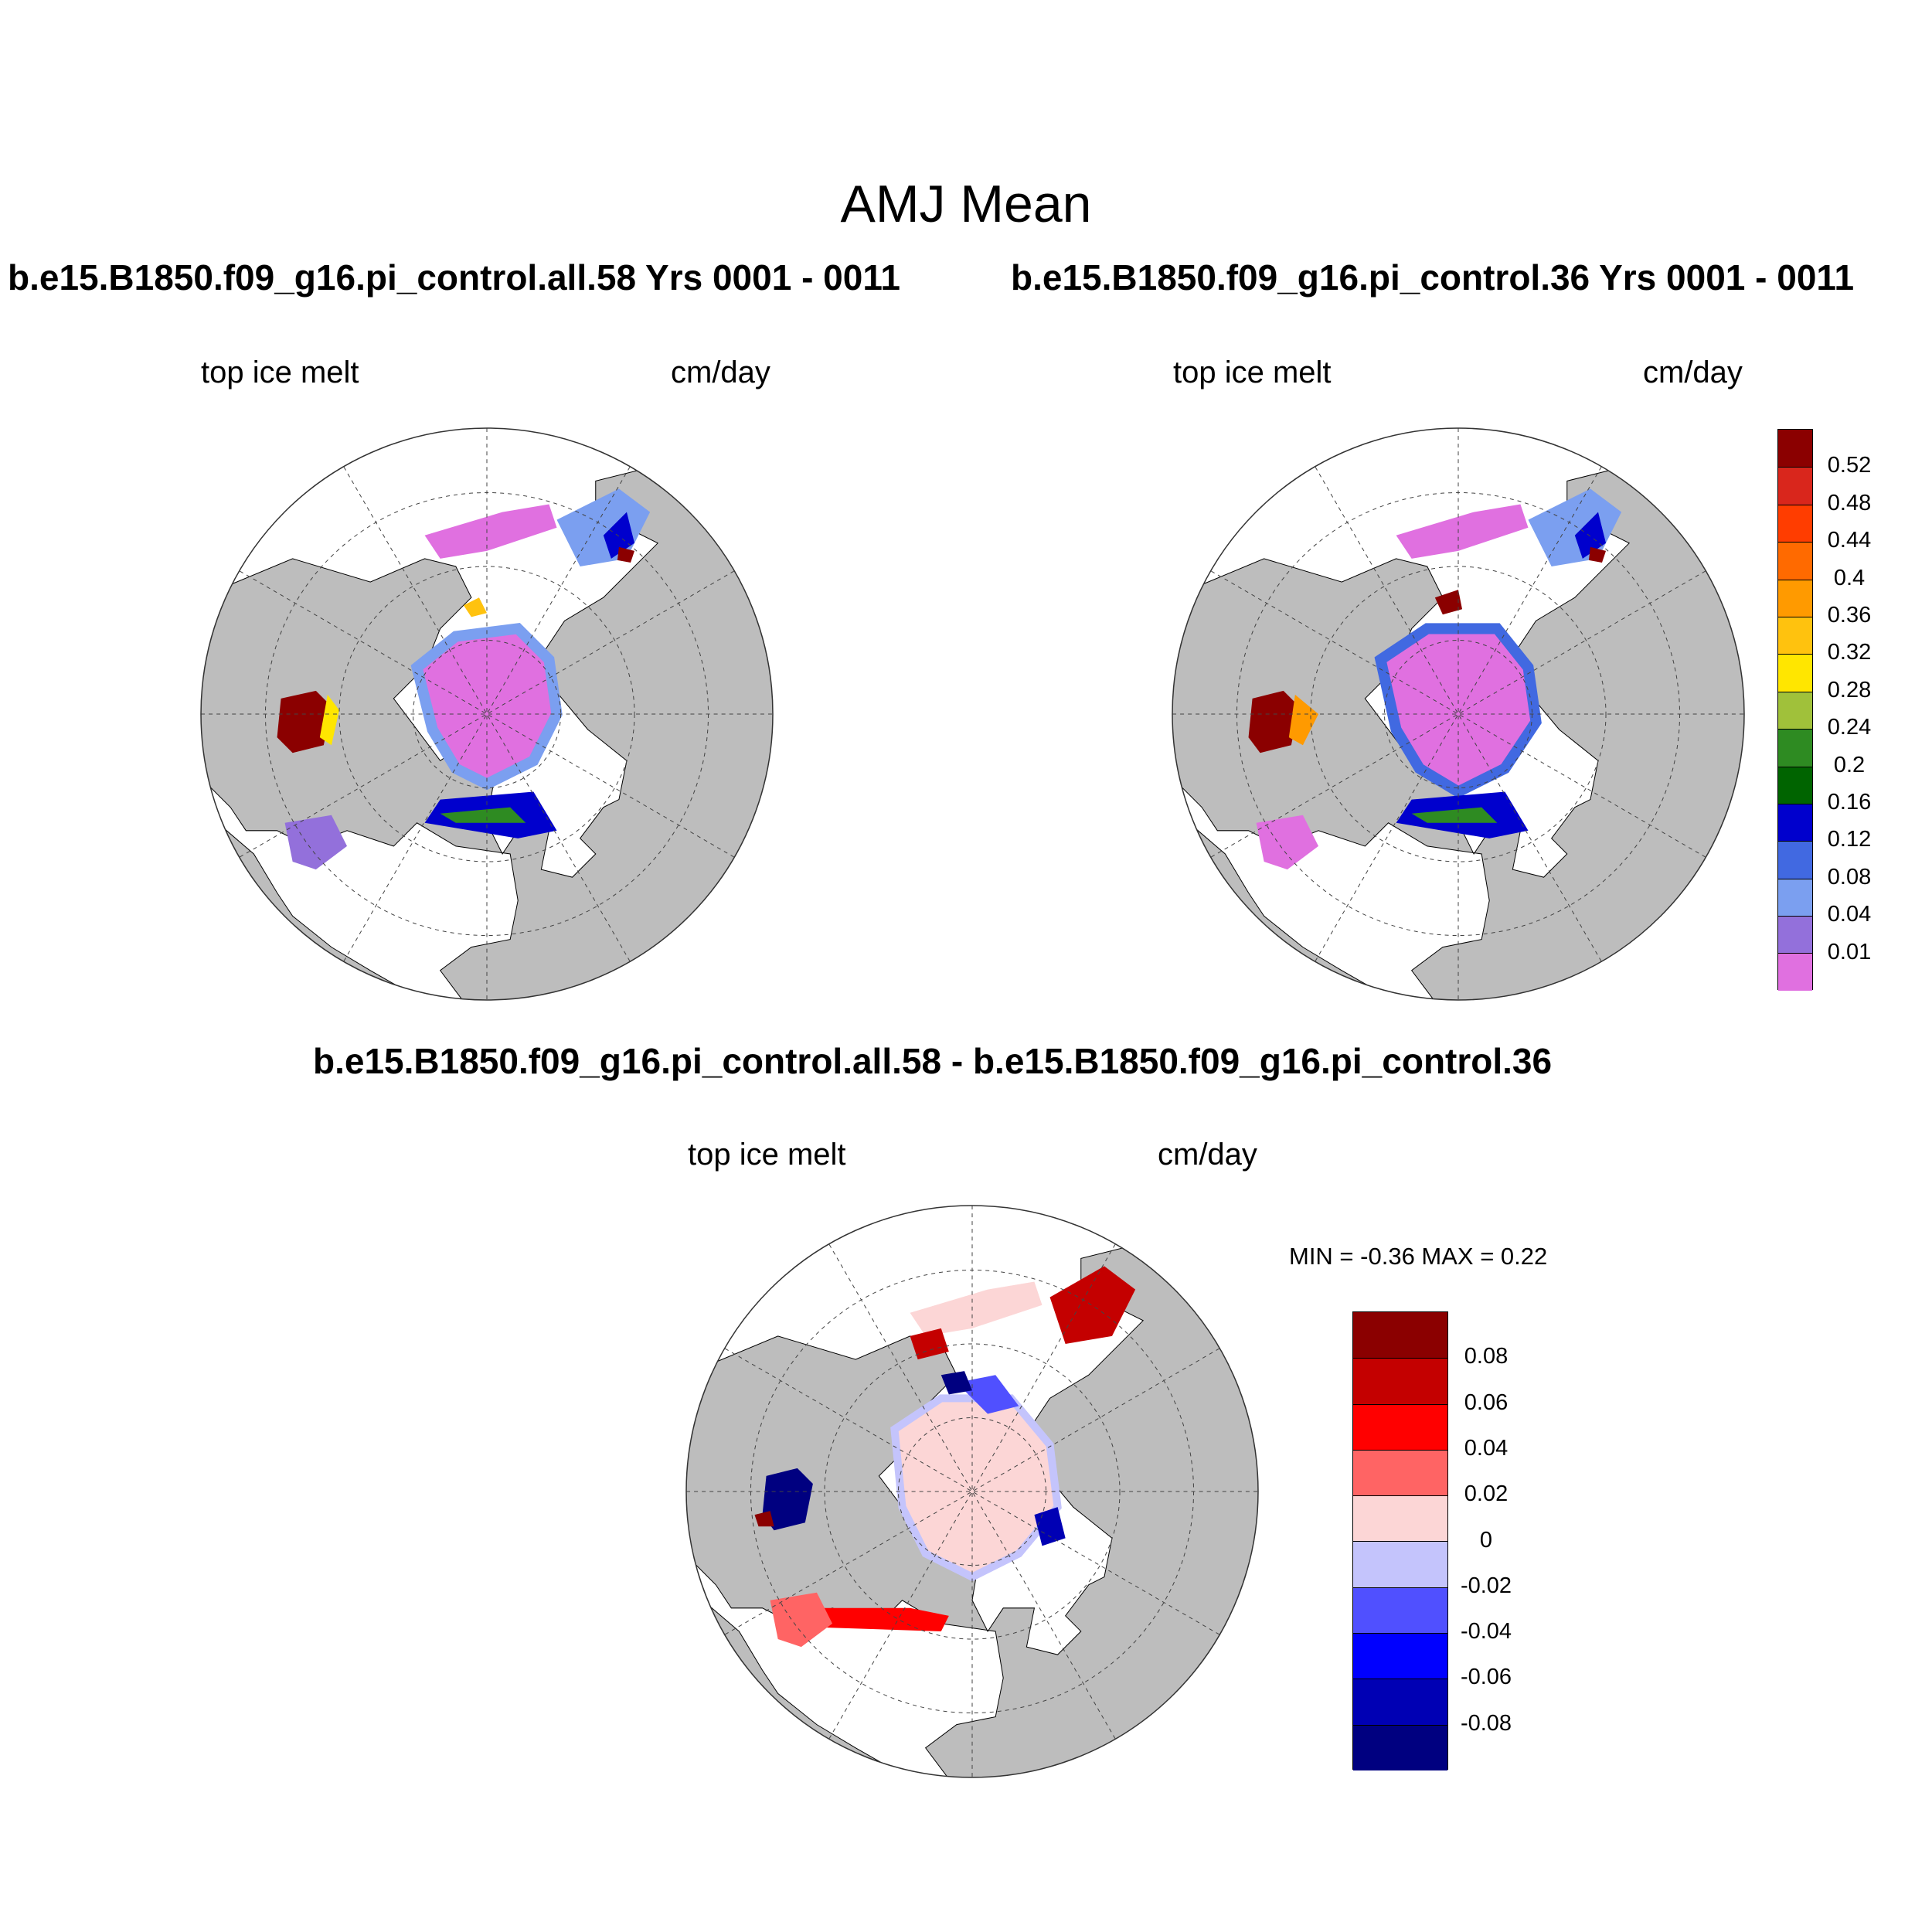 The image size is (1932, 1932). Describe the element at coordinates (1419, 1256) in the screenshot. I see `min-max-stats: MIN = -0.36 MAX = 0.22` at that location.